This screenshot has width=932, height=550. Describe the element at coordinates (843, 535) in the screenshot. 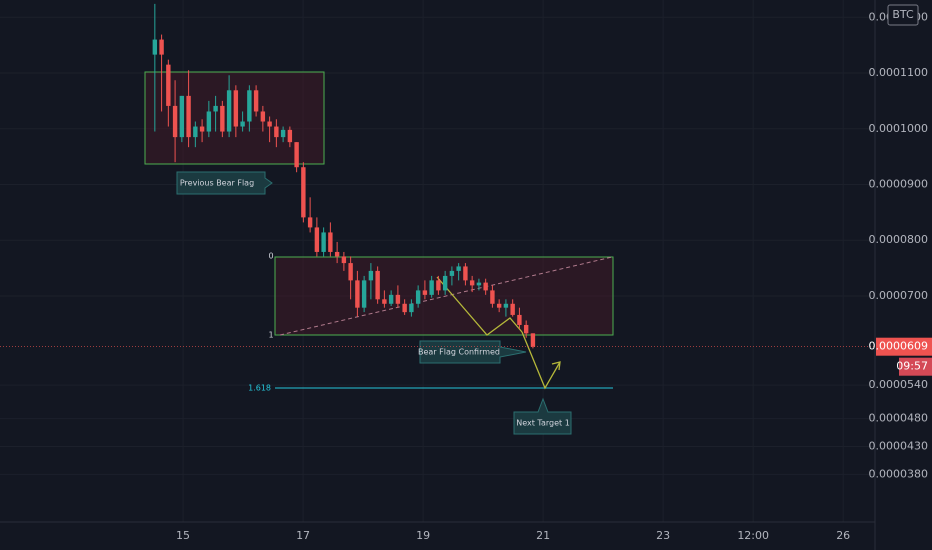

I see `x-tick-label: 26` at that location.